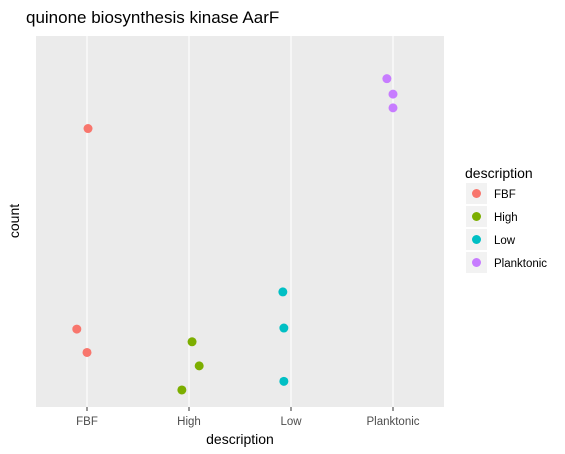  I want to click on x-tick-label: Planktonic, so click(392, 422).